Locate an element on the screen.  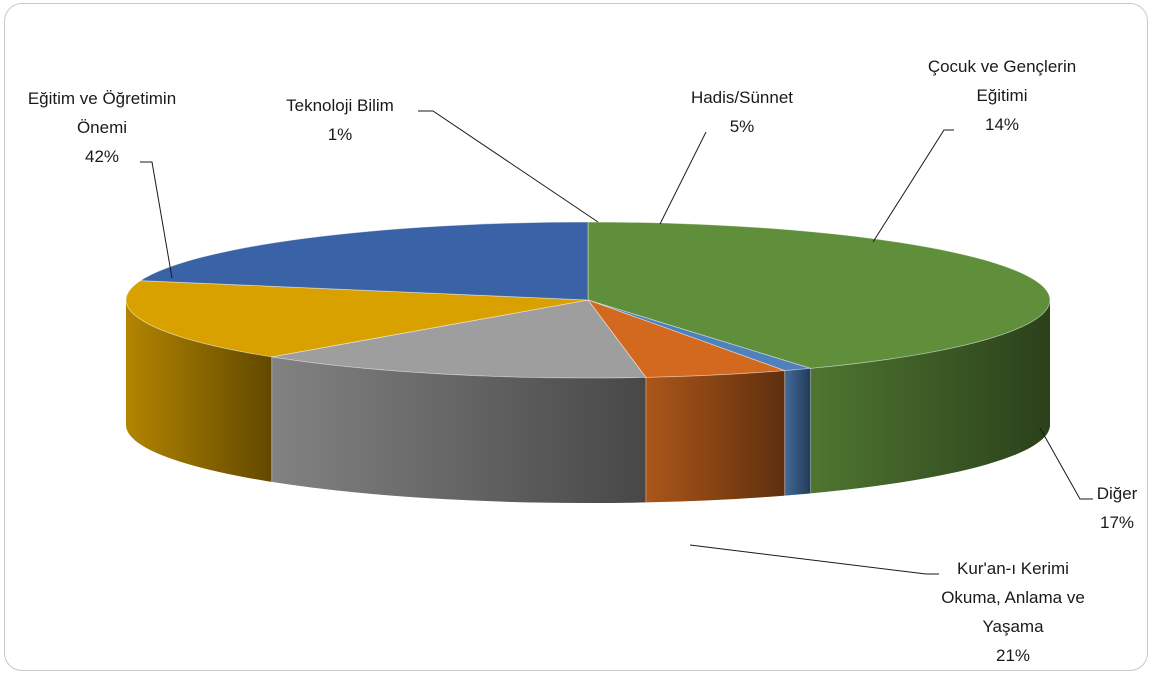
slice-label-ocuk-ve-gen-lerin-e-itimi: Çocuk ve Gençlerin is located at coordinates (1002, 66).